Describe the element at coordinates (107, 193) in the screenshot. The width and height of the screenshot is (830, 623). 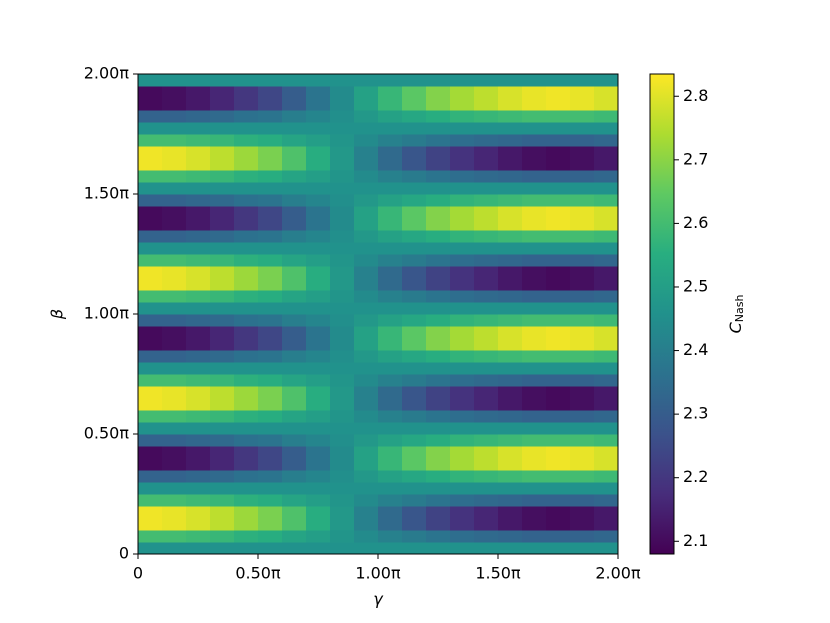
I see `y-tick-label: 1.50π` at that location.